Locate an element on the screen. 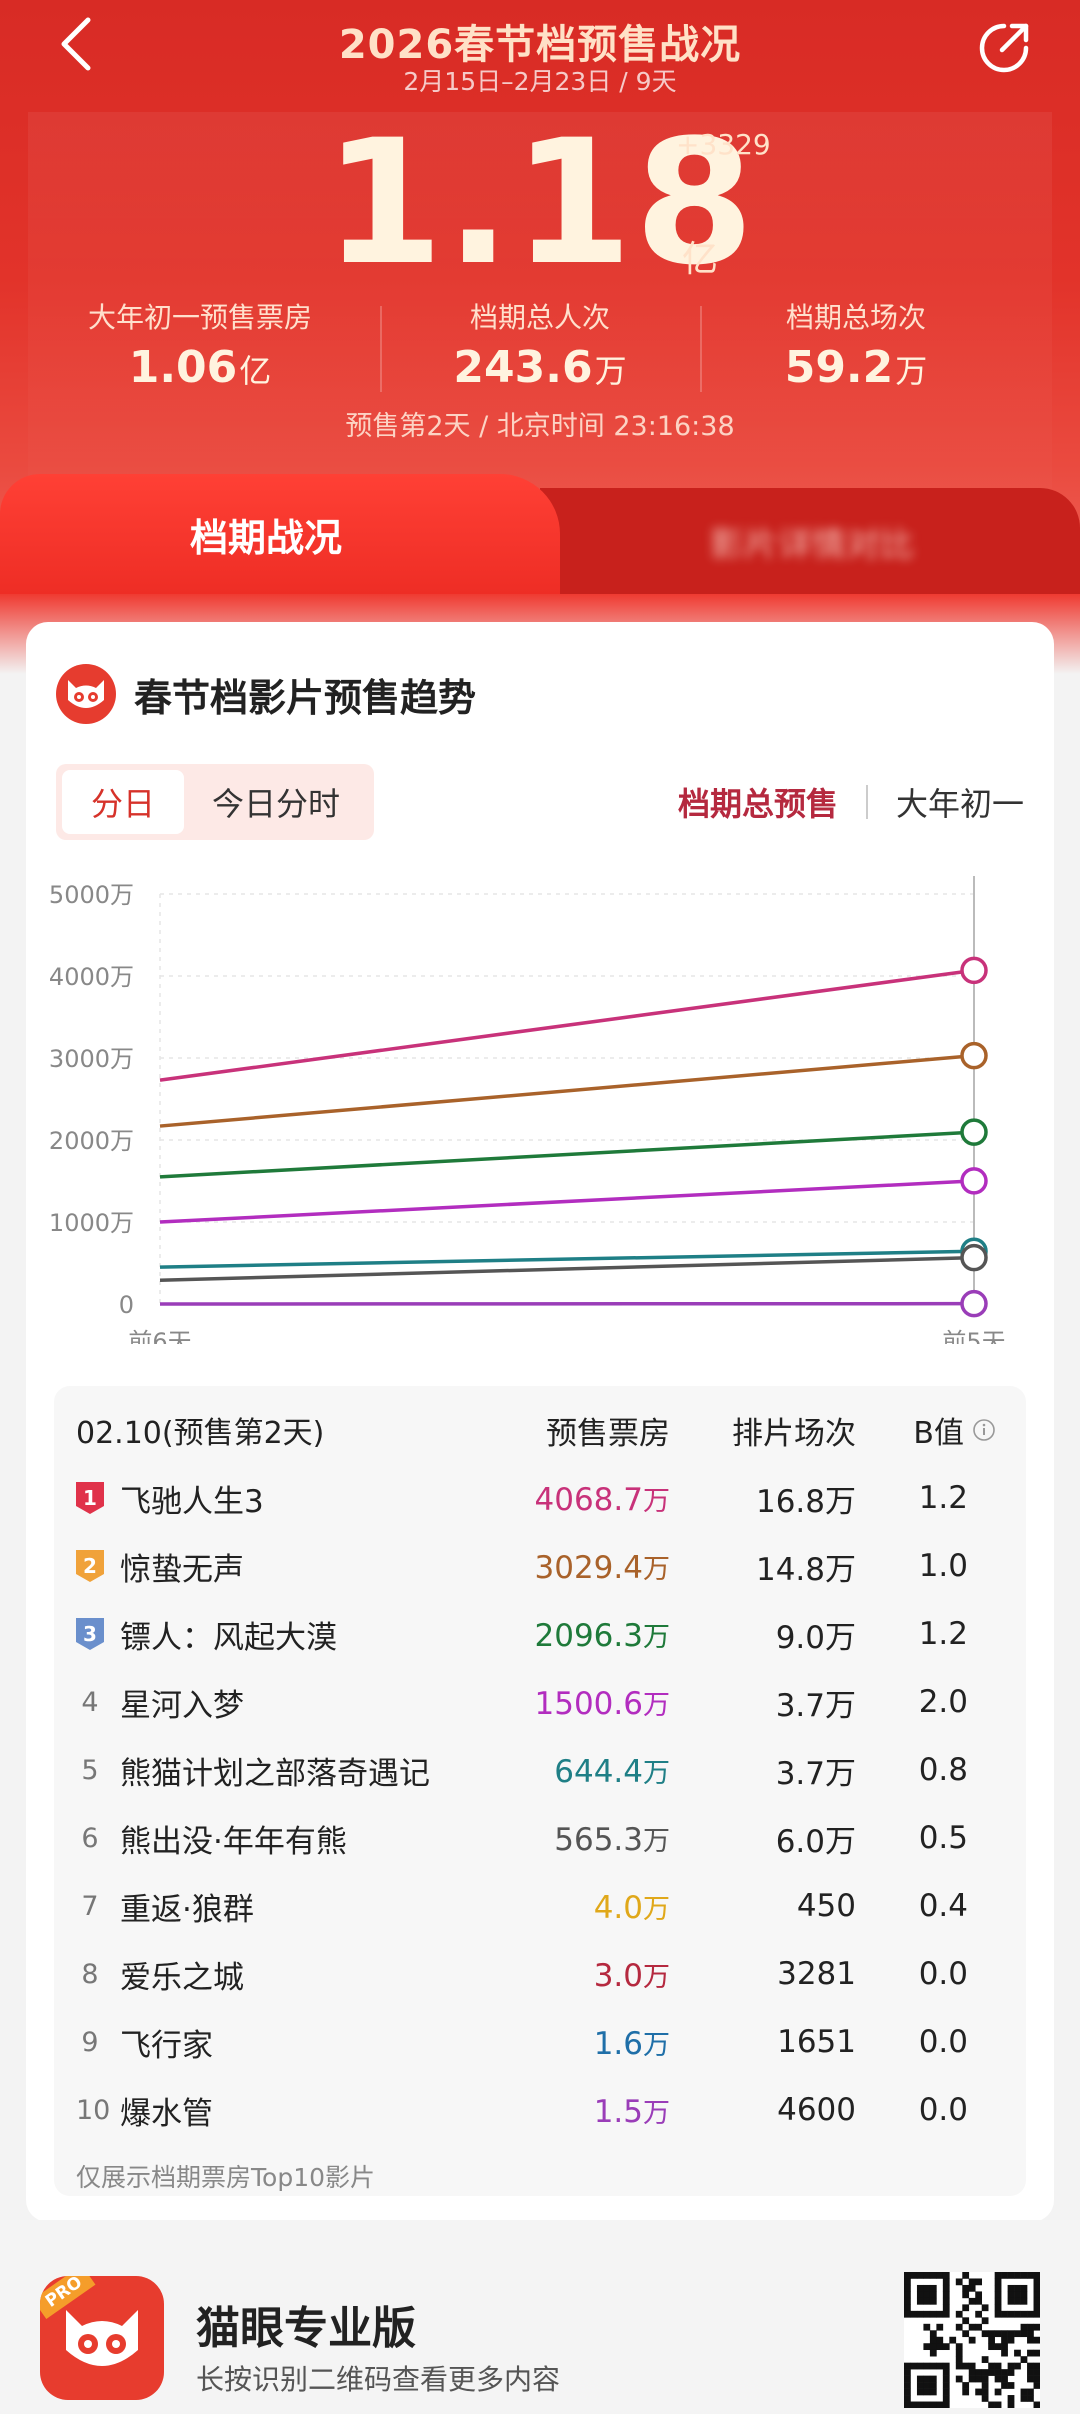  film-name: 飞行家 is located at coordinates (166, 2045).